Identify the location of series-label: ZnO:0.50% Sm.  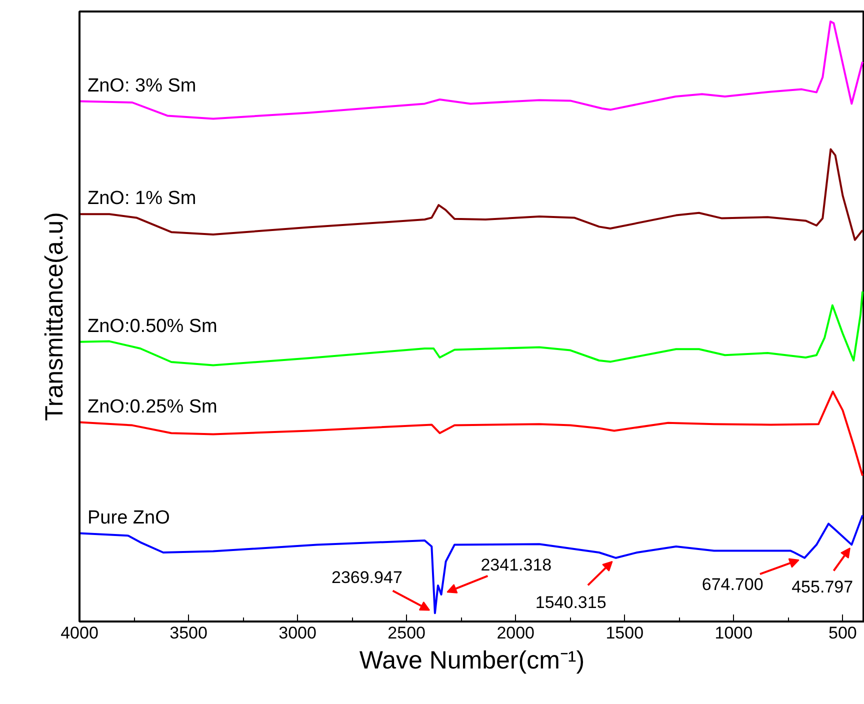
(153, 326).